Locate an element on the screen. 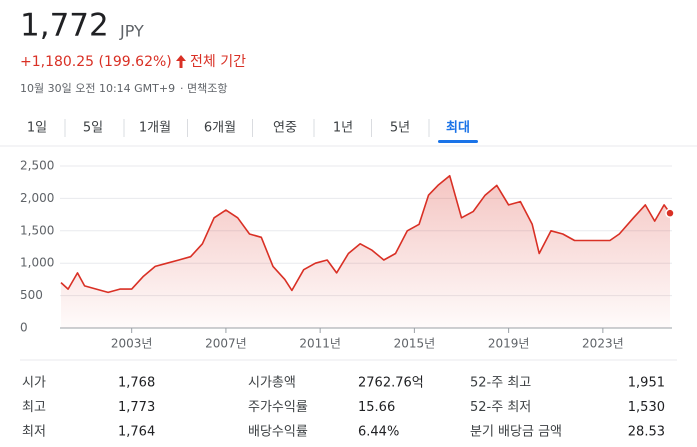 This screenshot has width=697, height=447. stat-value: 6.44% is located at coordinates (378, 432).